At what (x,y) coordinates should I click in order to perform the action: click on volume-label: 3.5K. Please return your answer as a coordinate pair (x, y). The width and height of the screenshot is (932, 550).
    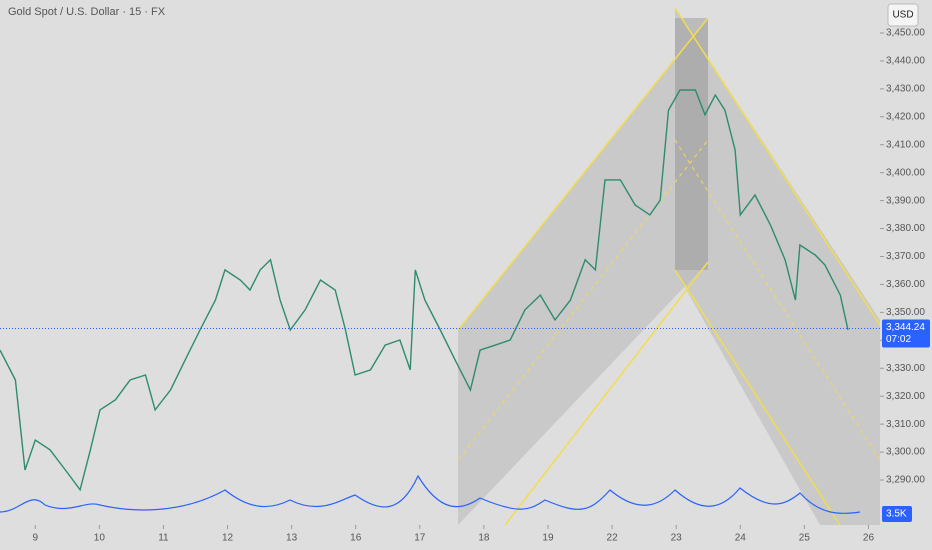
    Looking at the image, I should click on (896, 514).